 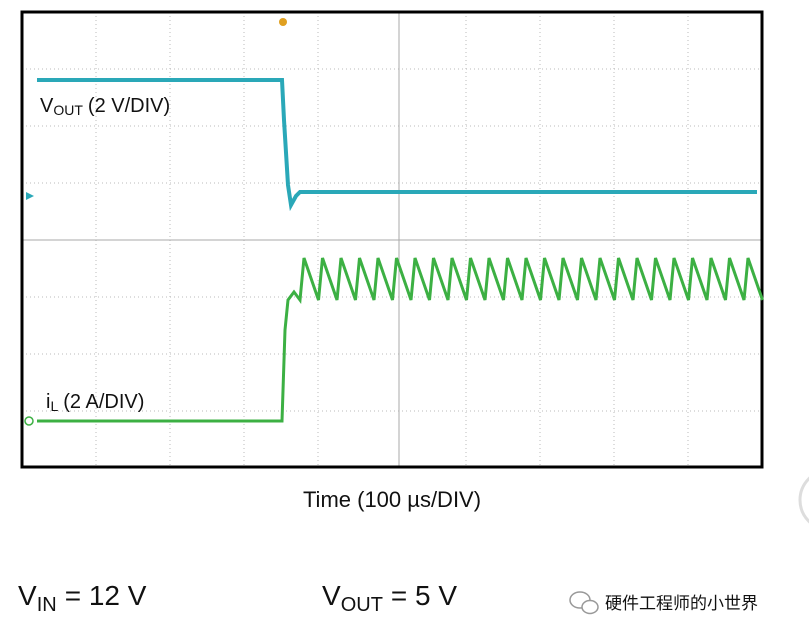 I want to click on il-marker, so click(x=29, y=421).